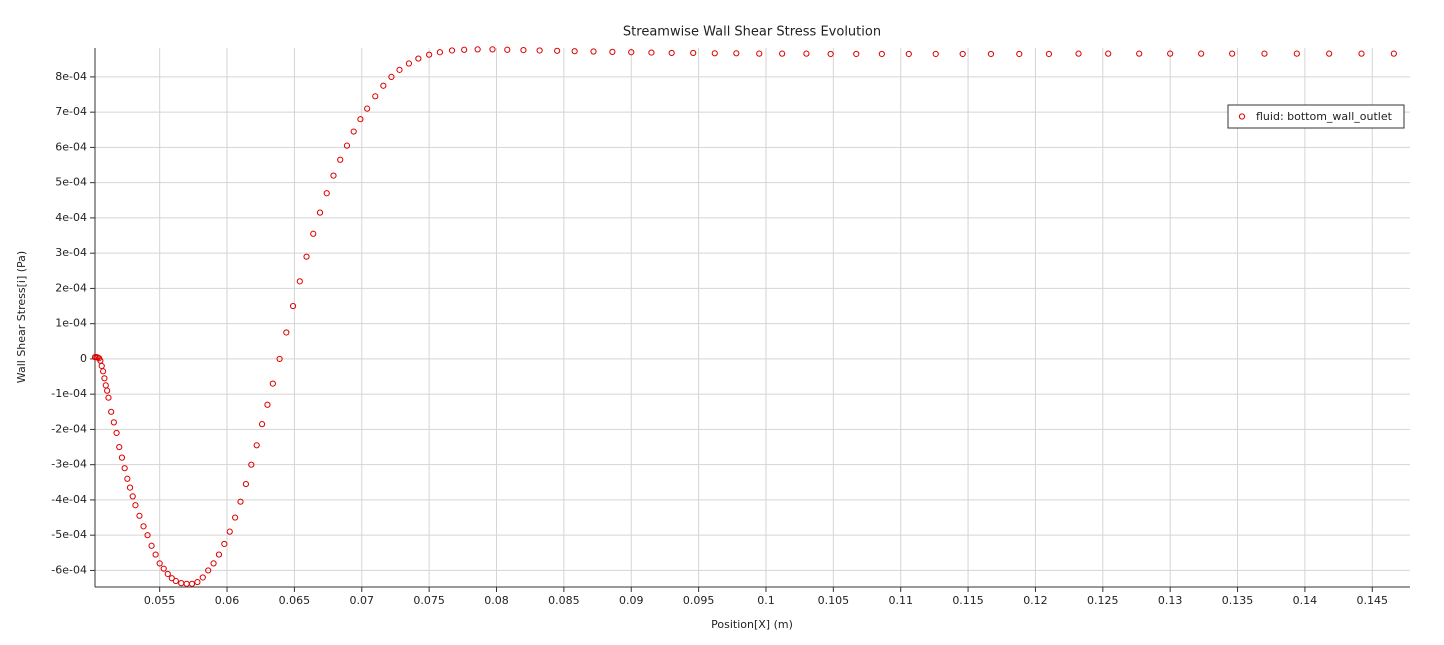  Describe the element at coordinates (362, 600) in the screenshot. I see `x-tick-label: 0.07` at that location.